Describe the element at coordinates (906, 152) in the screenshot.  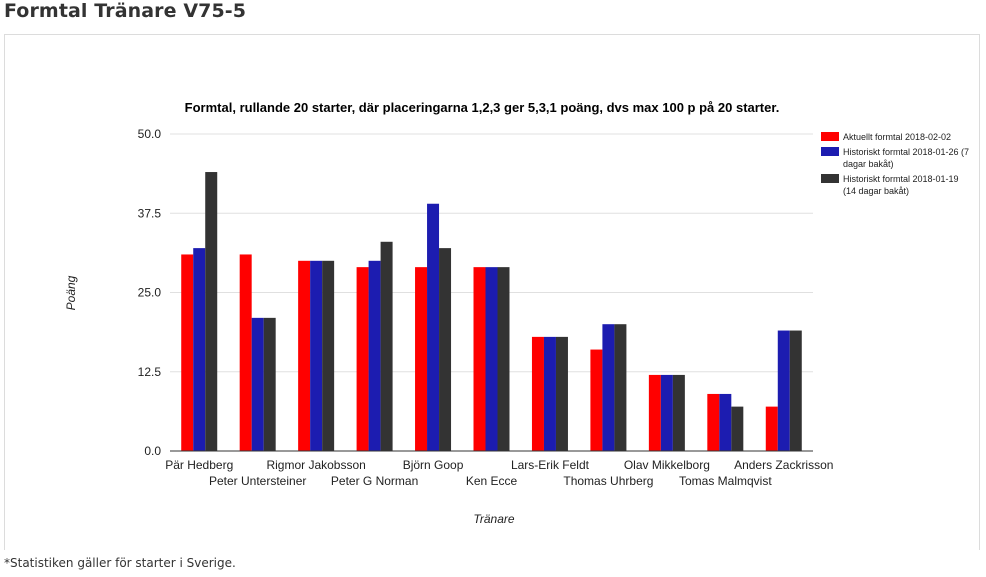
I see `legend-label: Historiskt formtal 2018-01-26 (7` at that location.